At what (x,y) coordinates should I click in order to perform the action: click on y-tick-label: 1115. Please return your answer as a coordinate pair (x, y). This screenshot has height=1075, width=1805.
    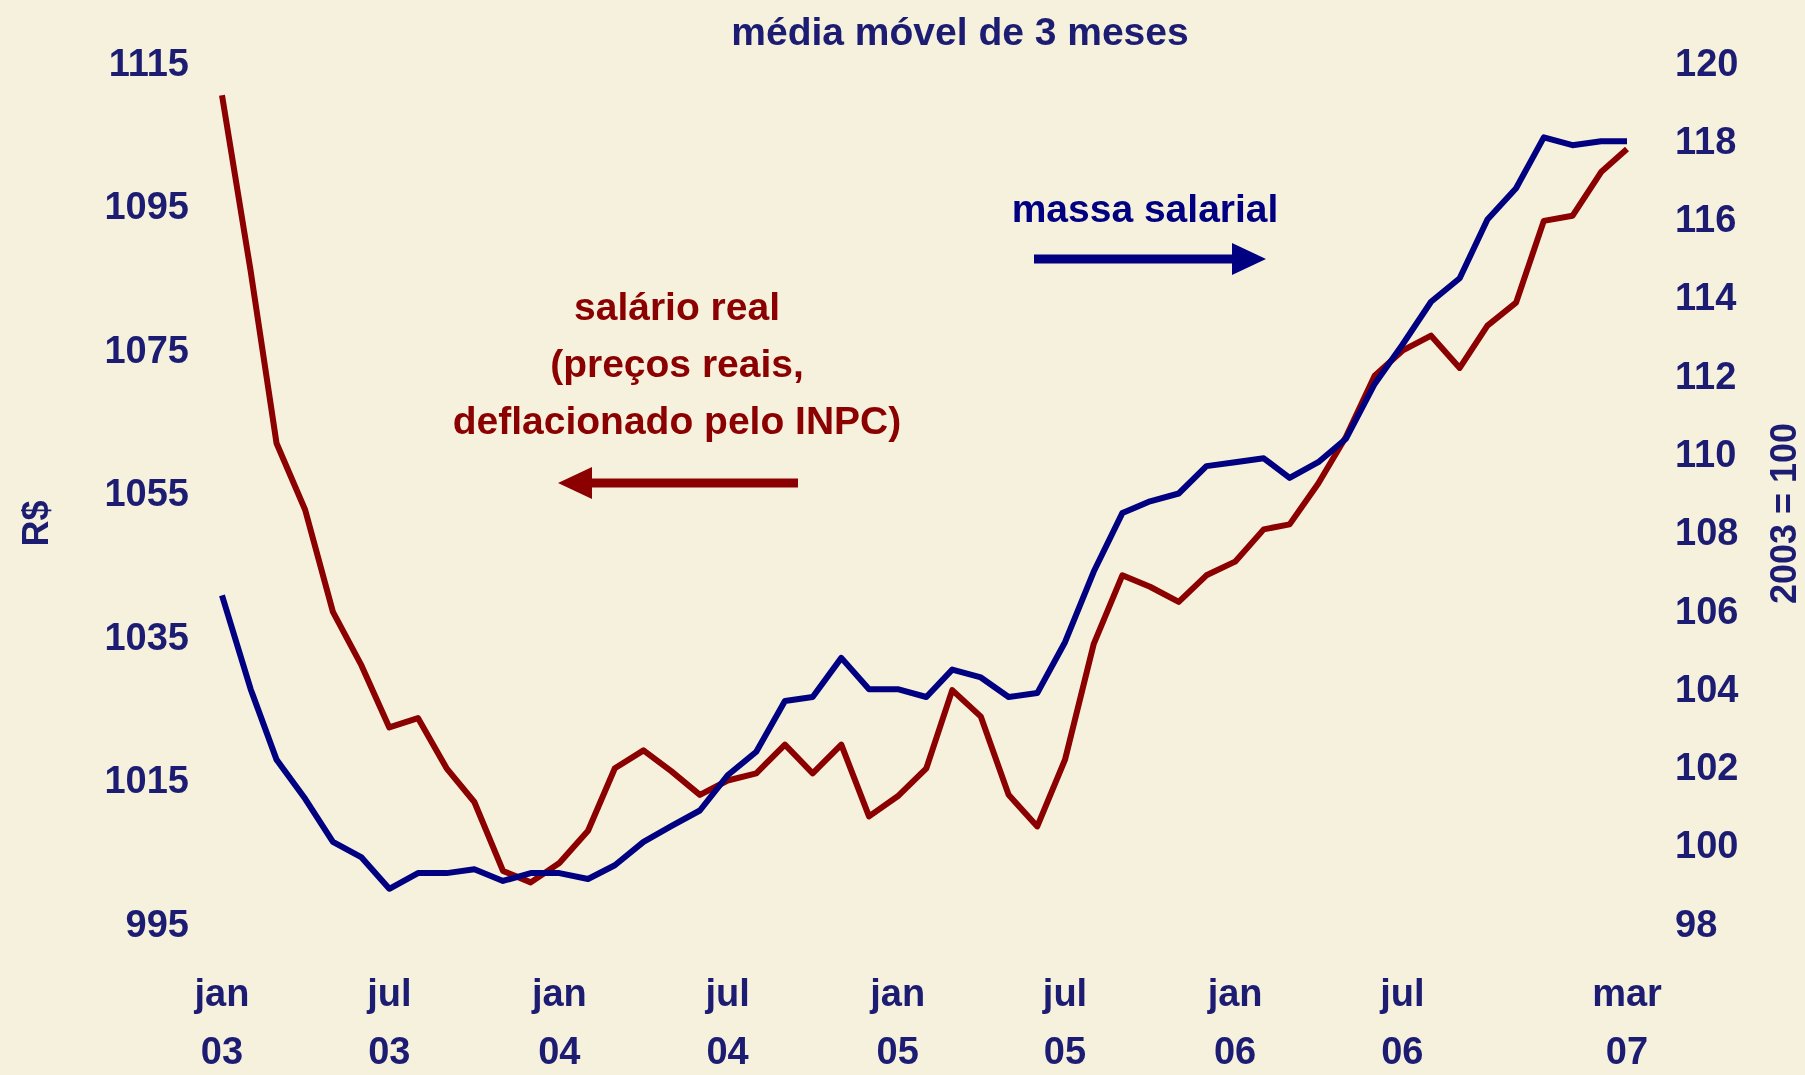
    Looking at the image, I should click on (148, 62).